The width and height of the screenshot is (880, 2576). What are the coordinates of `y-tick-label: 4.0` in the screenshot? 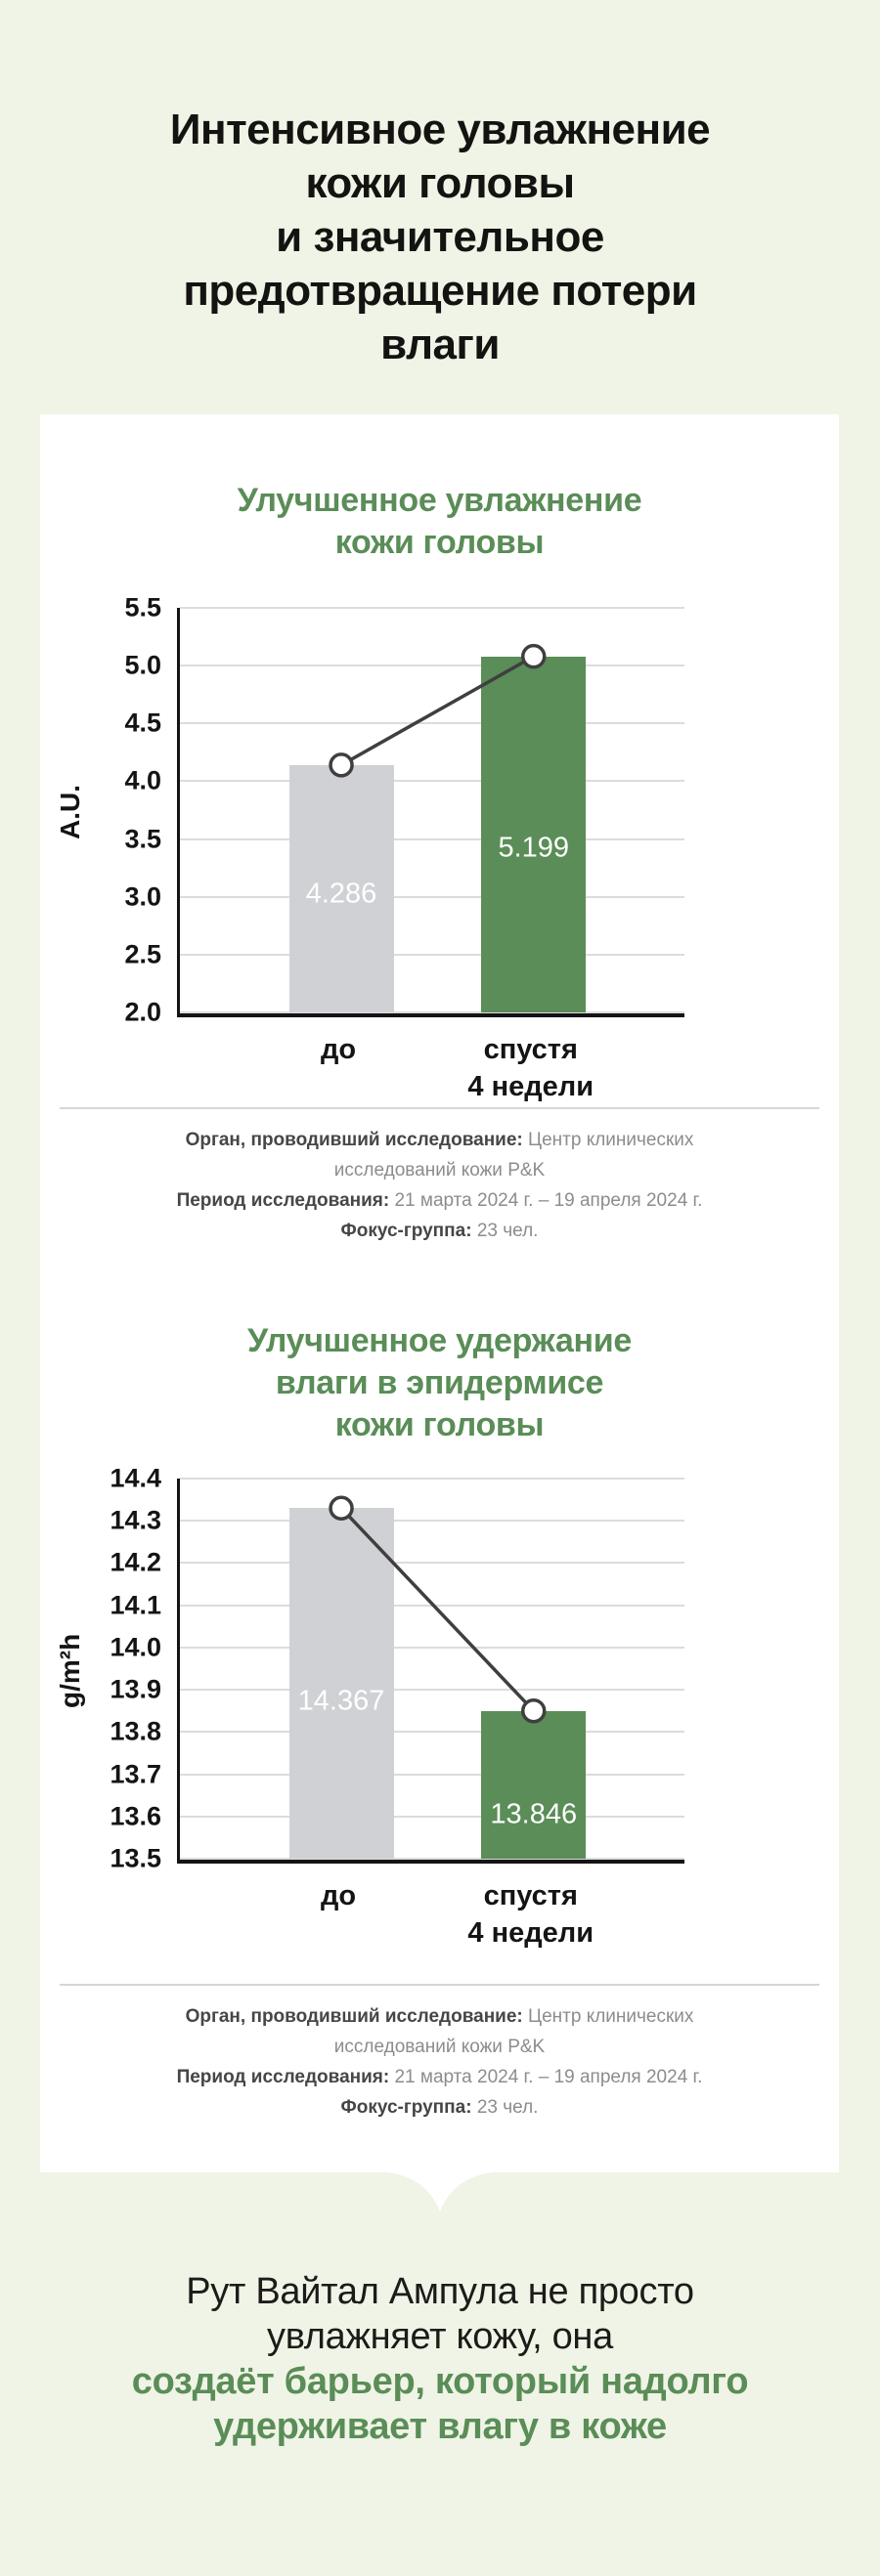 It's located at (142, 780).